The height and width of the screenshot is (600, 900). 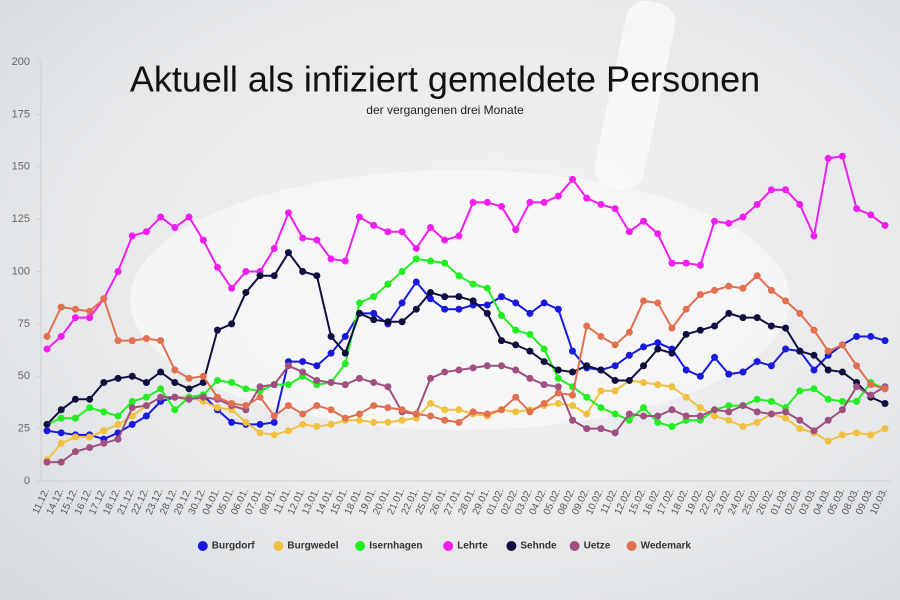 What do you see at coordinates (24, 376) in the screenshot?
I see `y-tick-label: 50` at bounding box center [24, 376].